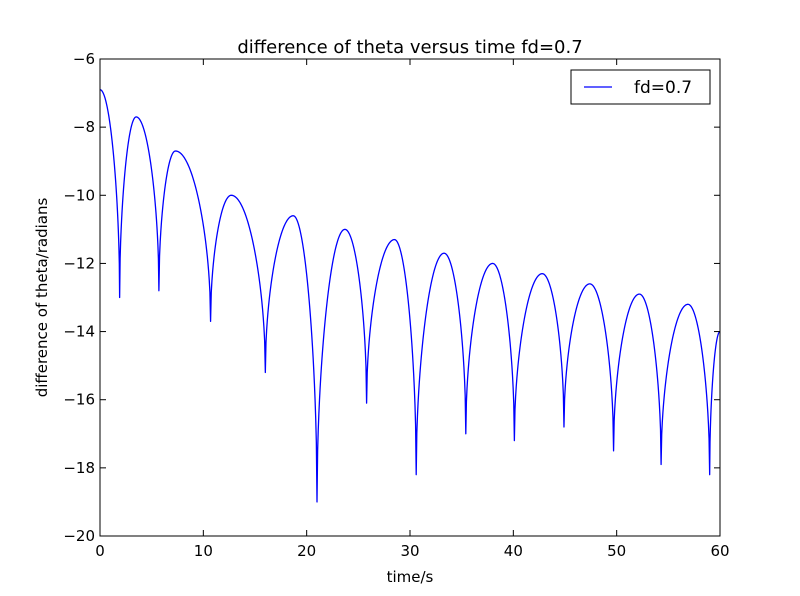  What do you see at coordinates (616, 551) in the screenshot?
I see `x-tick-label: 50` at bounding box center [616, 551].